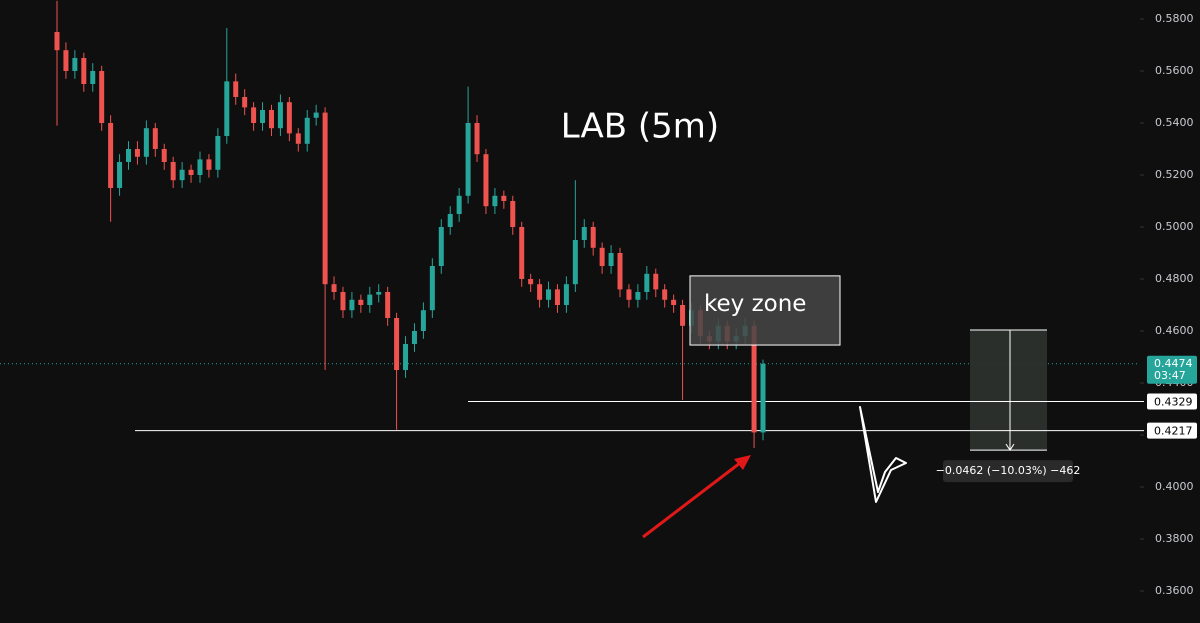 The height and width of the screenshot is (623, 1200). What do you see at coordinates (1174, 486) in the screenshot?
I see `y-tick-label: 0.4000` at bounding box center [1174, 486].